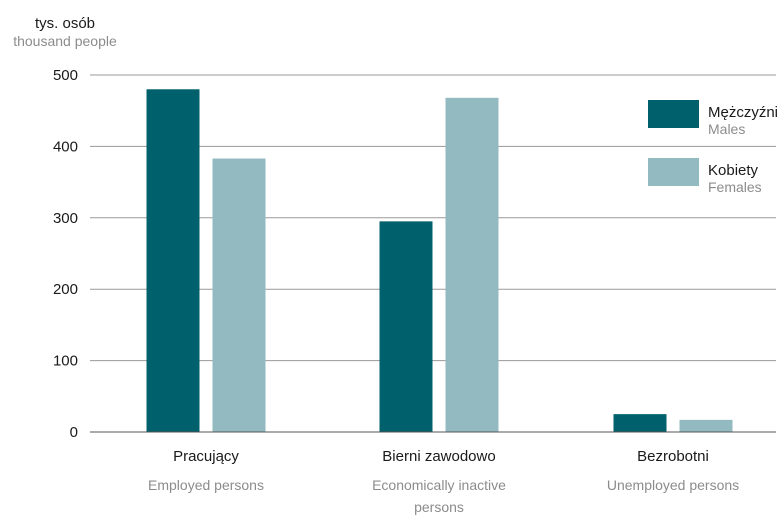 The image size is (778, 516). I want to click on x-category-label-en: Economically inactive, so click(439, 485).